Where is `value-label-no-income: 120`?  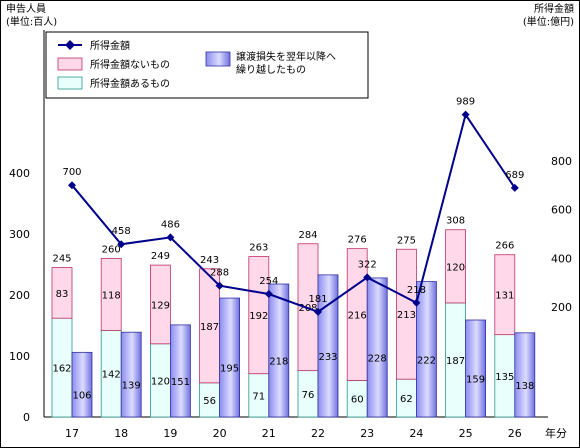
value-label-no-income: 120 is located at coordinates (455, 267).